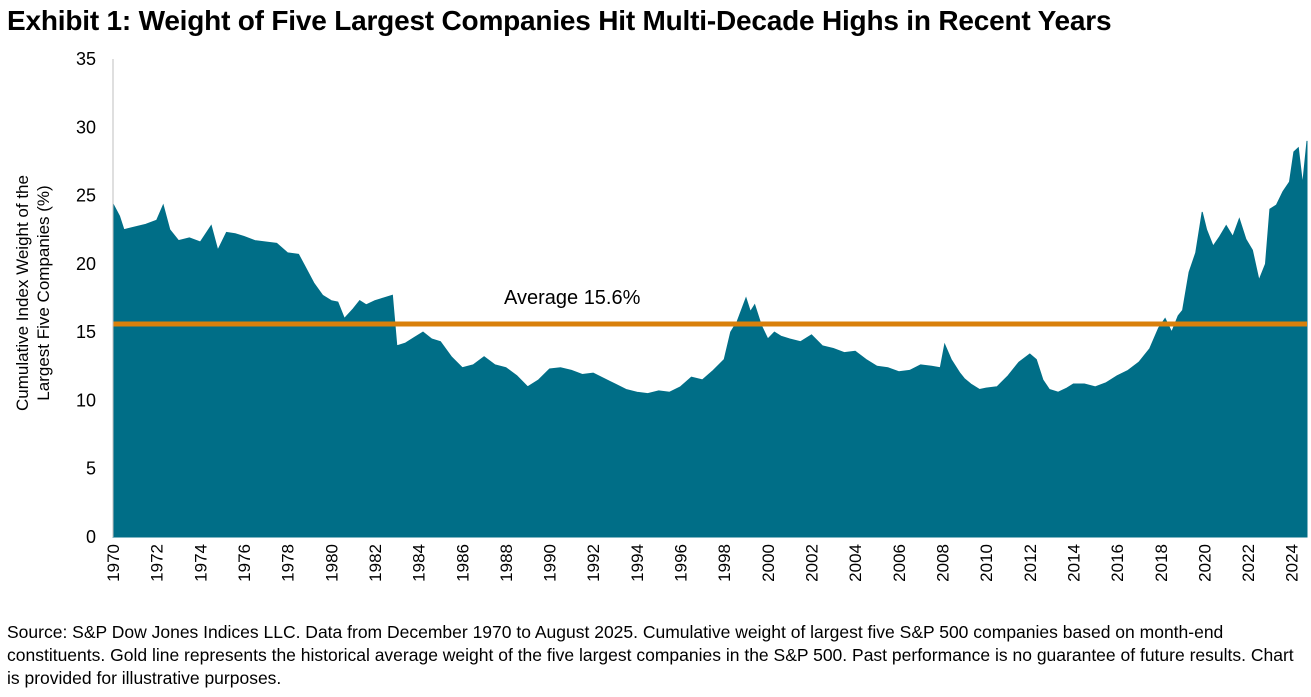 The width and height of the screenshot is (1311, 697). What do you see at coordinates (113, 563) in the screenshot?
I see `x-tick-label: 1970` at bounding box center [113, 563].